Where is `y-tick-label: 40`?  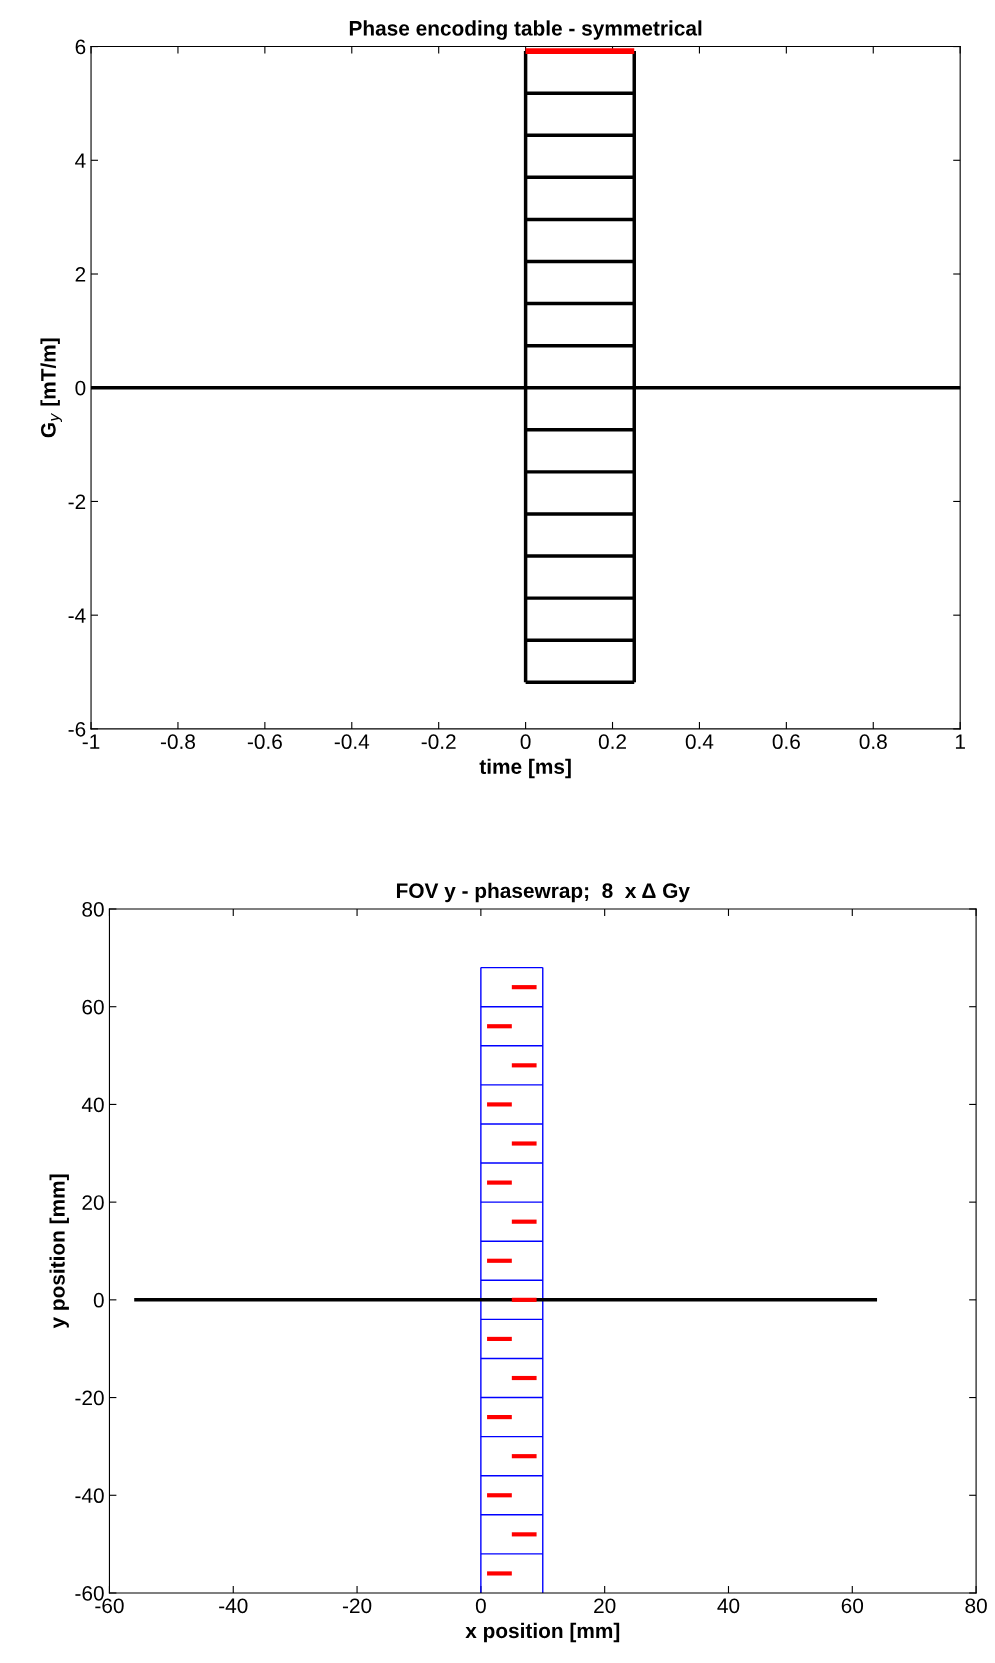 y-tick-label: 40 is located at coordinates (92, 1105).